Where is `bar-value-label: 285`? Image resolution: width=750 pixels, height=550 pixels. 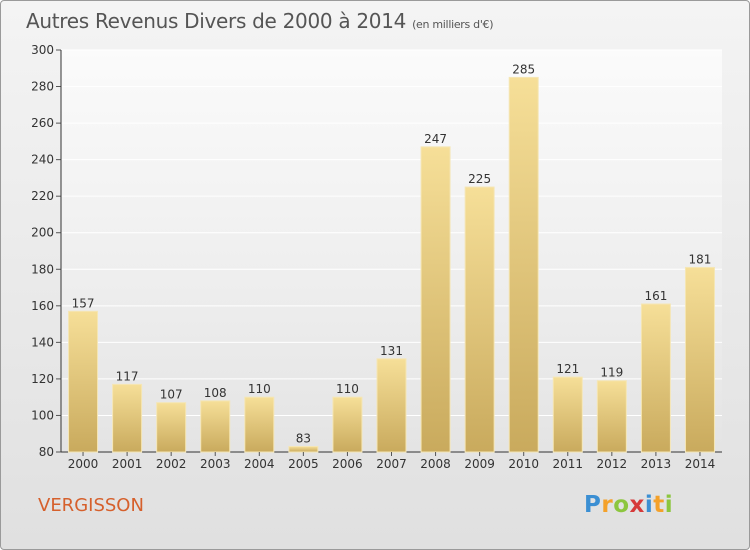 bar-value-label: 285 is located at coordinates (523, 69).